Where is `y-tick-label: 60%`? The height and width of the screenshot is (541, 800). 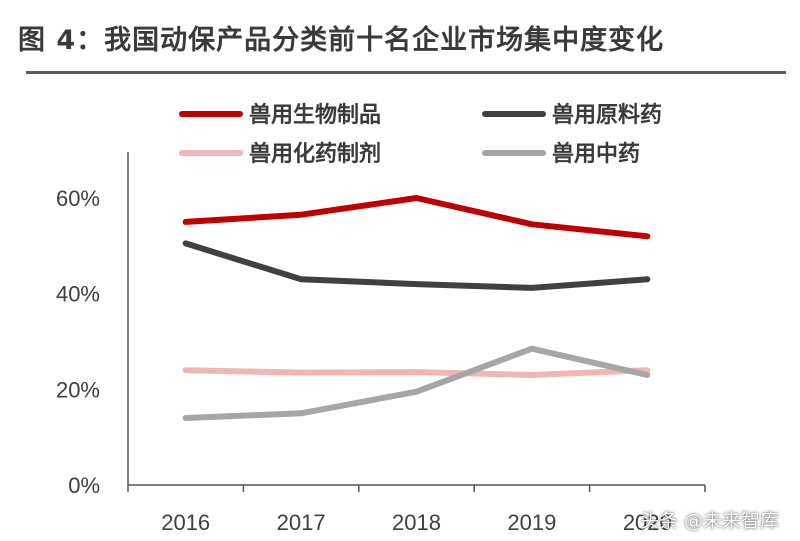 y-tick-label: 60% is located at coordinates (78, 198).